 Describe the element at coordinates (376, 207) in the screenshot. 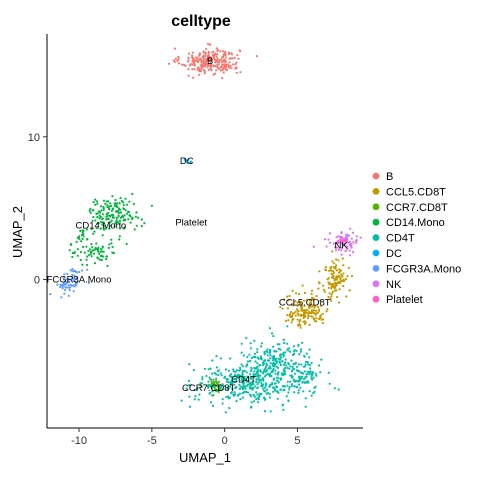

I see `legend-key-ccr7-cd8t` at that location.